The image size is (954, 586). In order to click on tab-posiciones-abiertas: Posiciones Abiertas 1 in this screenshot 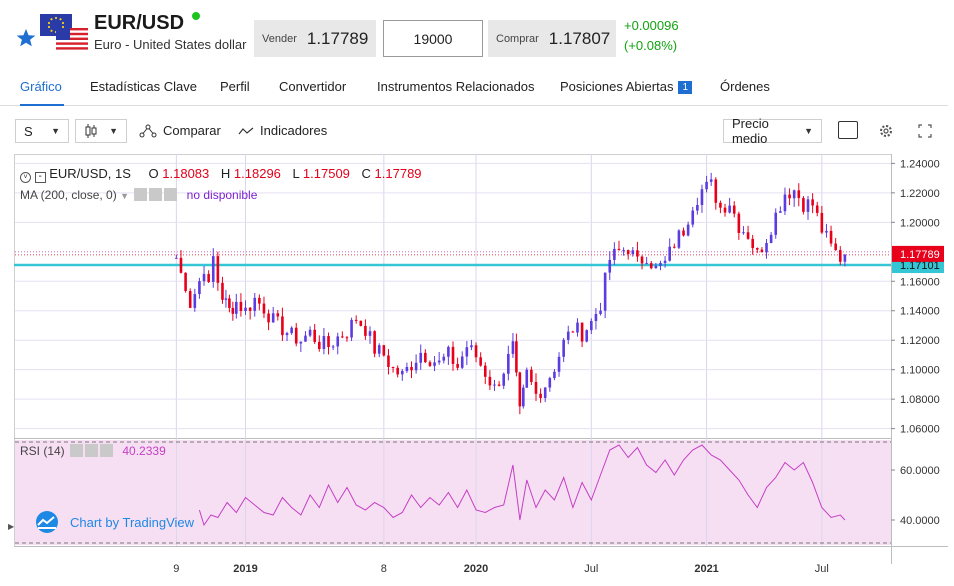, I will do `click(626, 89)`.